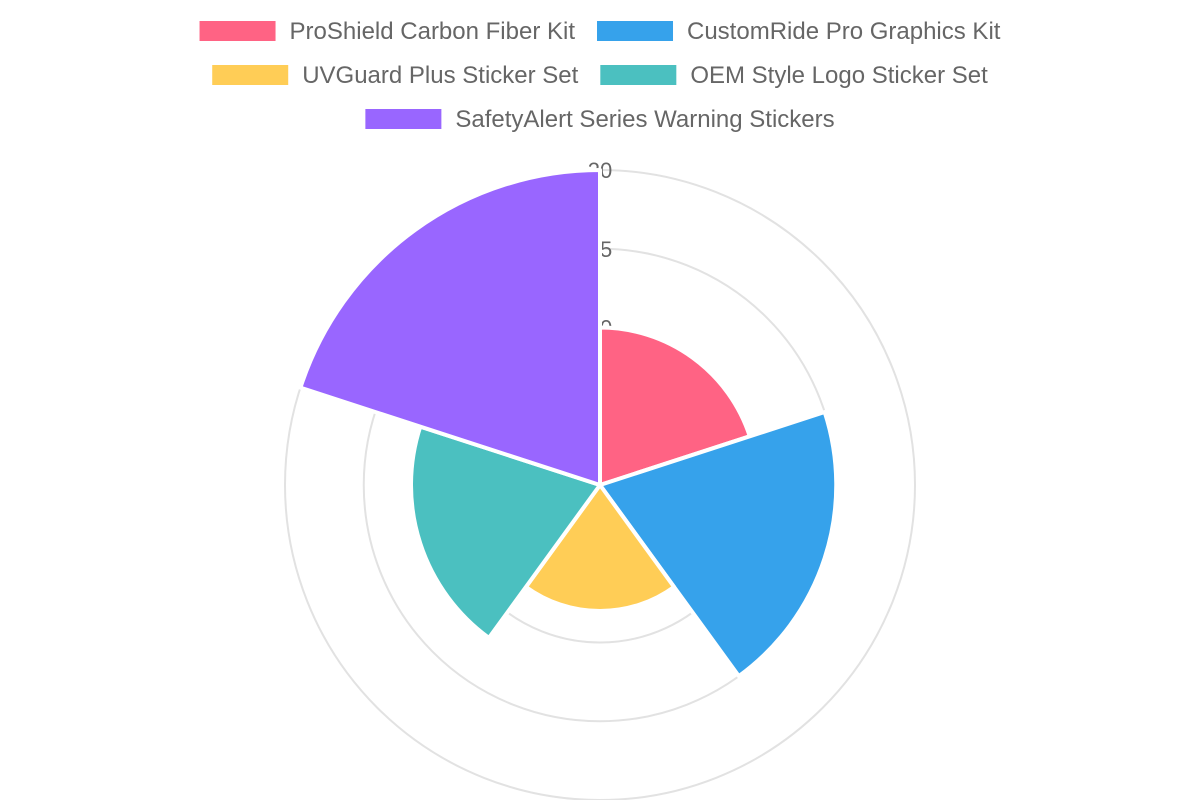 Image resolution: width=1200 pixels, height=805 pixels. Describe the element at coordinates (433, 31) in the screenshot. I see `legend-label-0: ProShield Carbon Fiber Kit` at that location.